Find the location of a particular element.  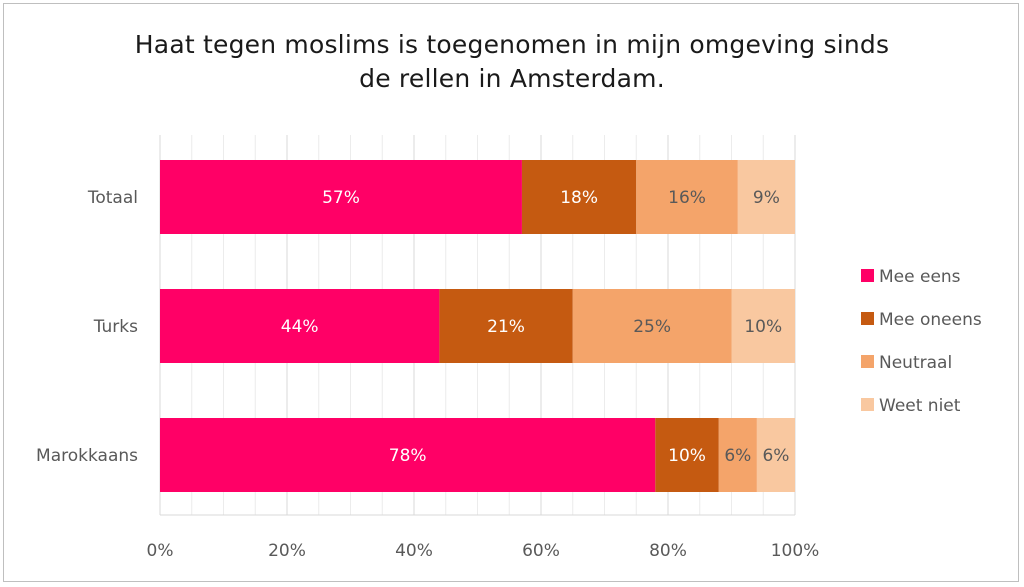

x-tick-label: 40% is located at coordinates (414, 551).